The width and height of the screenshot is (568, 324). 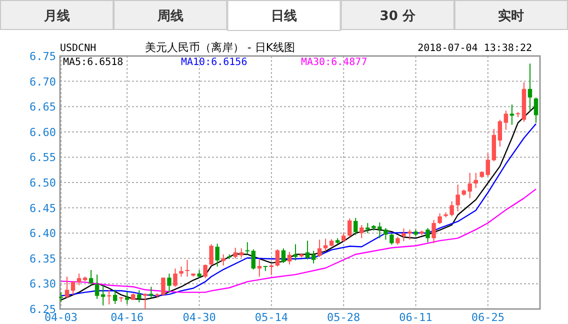 I want to click on x-tick-label: 04-30, so click(x=199, y=317).